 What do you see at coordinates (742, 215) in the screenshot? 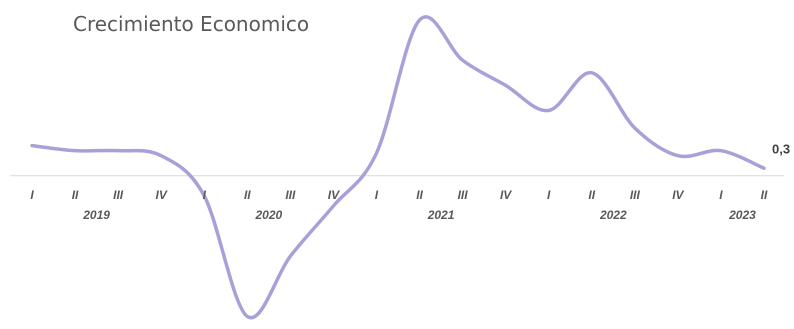
I see `year-tick-label: 2023` at bounding box center [742, 215].